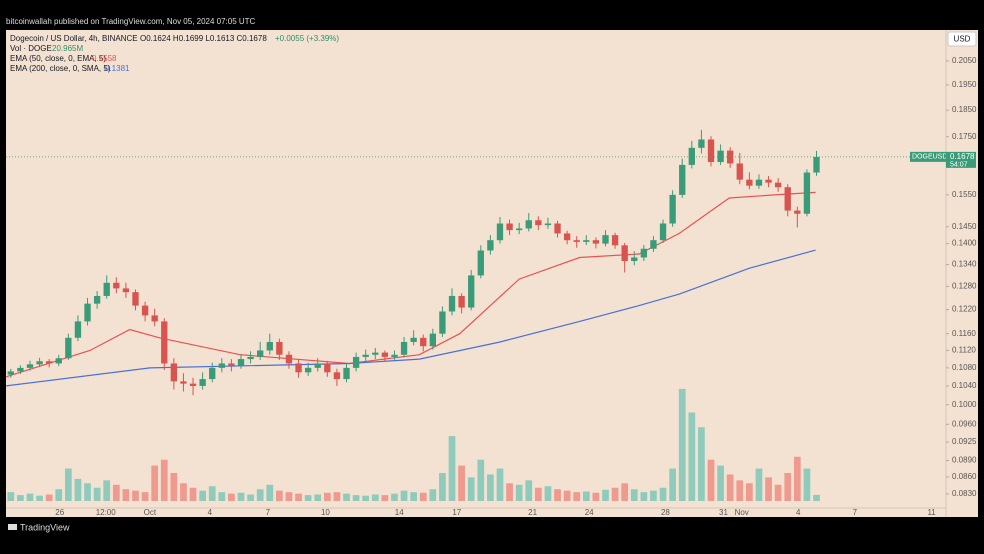  I want to click on volume-legend: Vol · DOGE, so click(31, 48).